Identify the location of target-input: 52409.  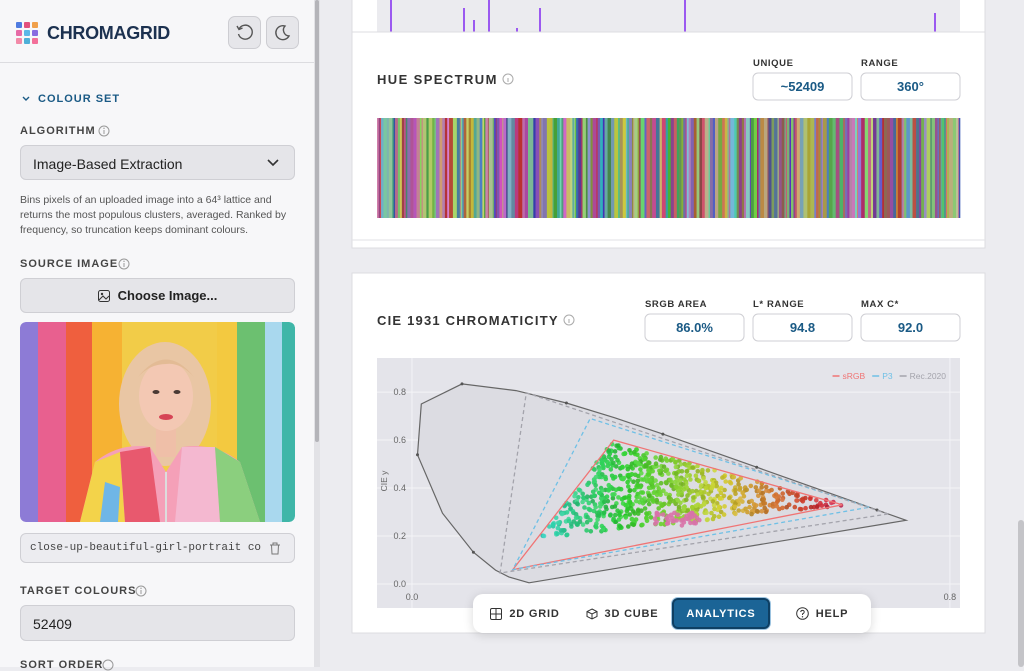
(157, 623).